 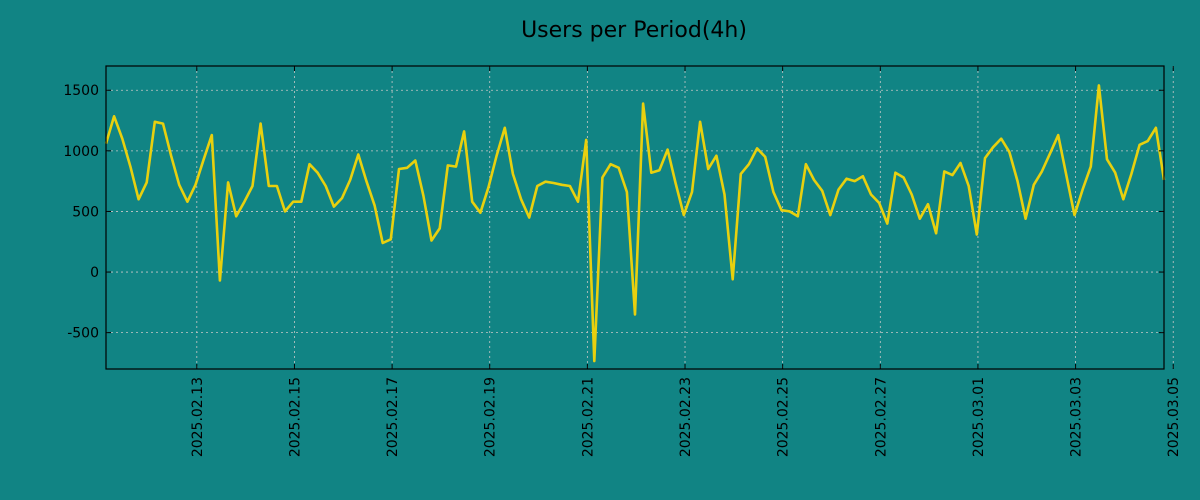 What do you see at coordinates (81, 91) in the screenshot?
I see `y-tick-label: 1500` at bounding box center [81, 91].